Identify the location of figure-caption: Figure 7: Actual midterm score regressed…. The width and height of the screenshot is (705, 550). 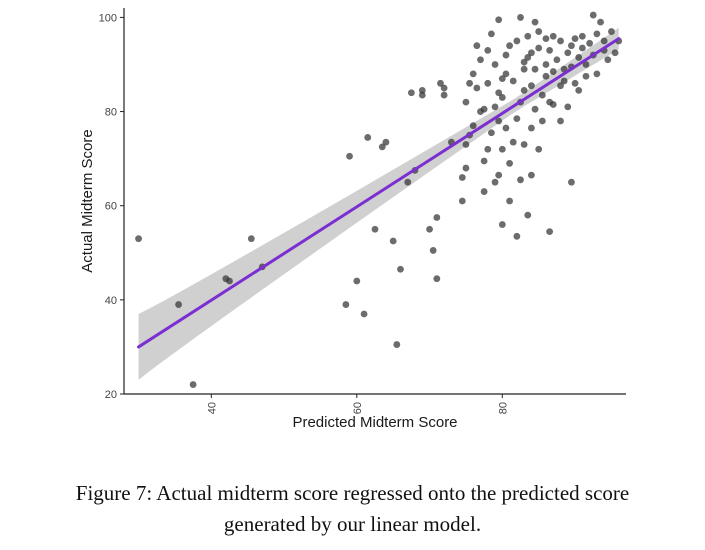
(352, 509).